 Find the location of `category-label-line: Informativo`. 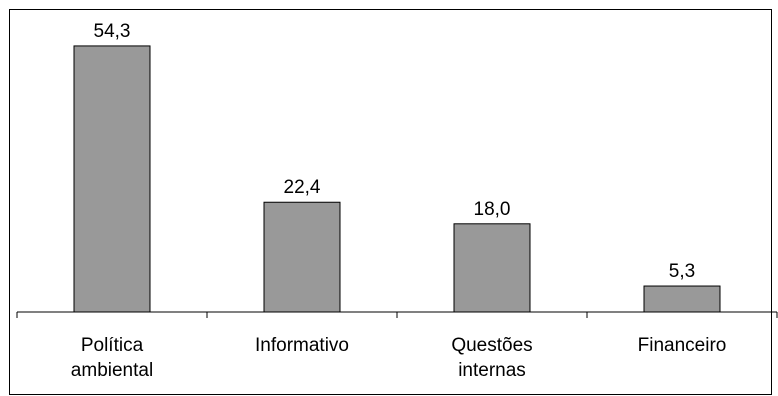

category-label-line: Informativo is located at coordinates (302, 345).